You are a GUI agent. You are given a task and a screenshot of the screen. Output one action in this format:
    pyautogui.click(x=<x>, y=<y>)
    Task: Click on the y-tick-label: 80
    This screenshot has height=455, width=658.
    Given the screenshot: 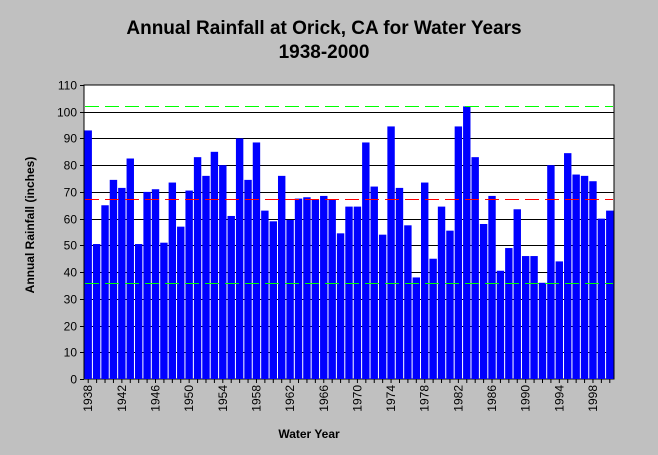 What is the action you would take?
    pyautogui.click(x=71, y=166)
    